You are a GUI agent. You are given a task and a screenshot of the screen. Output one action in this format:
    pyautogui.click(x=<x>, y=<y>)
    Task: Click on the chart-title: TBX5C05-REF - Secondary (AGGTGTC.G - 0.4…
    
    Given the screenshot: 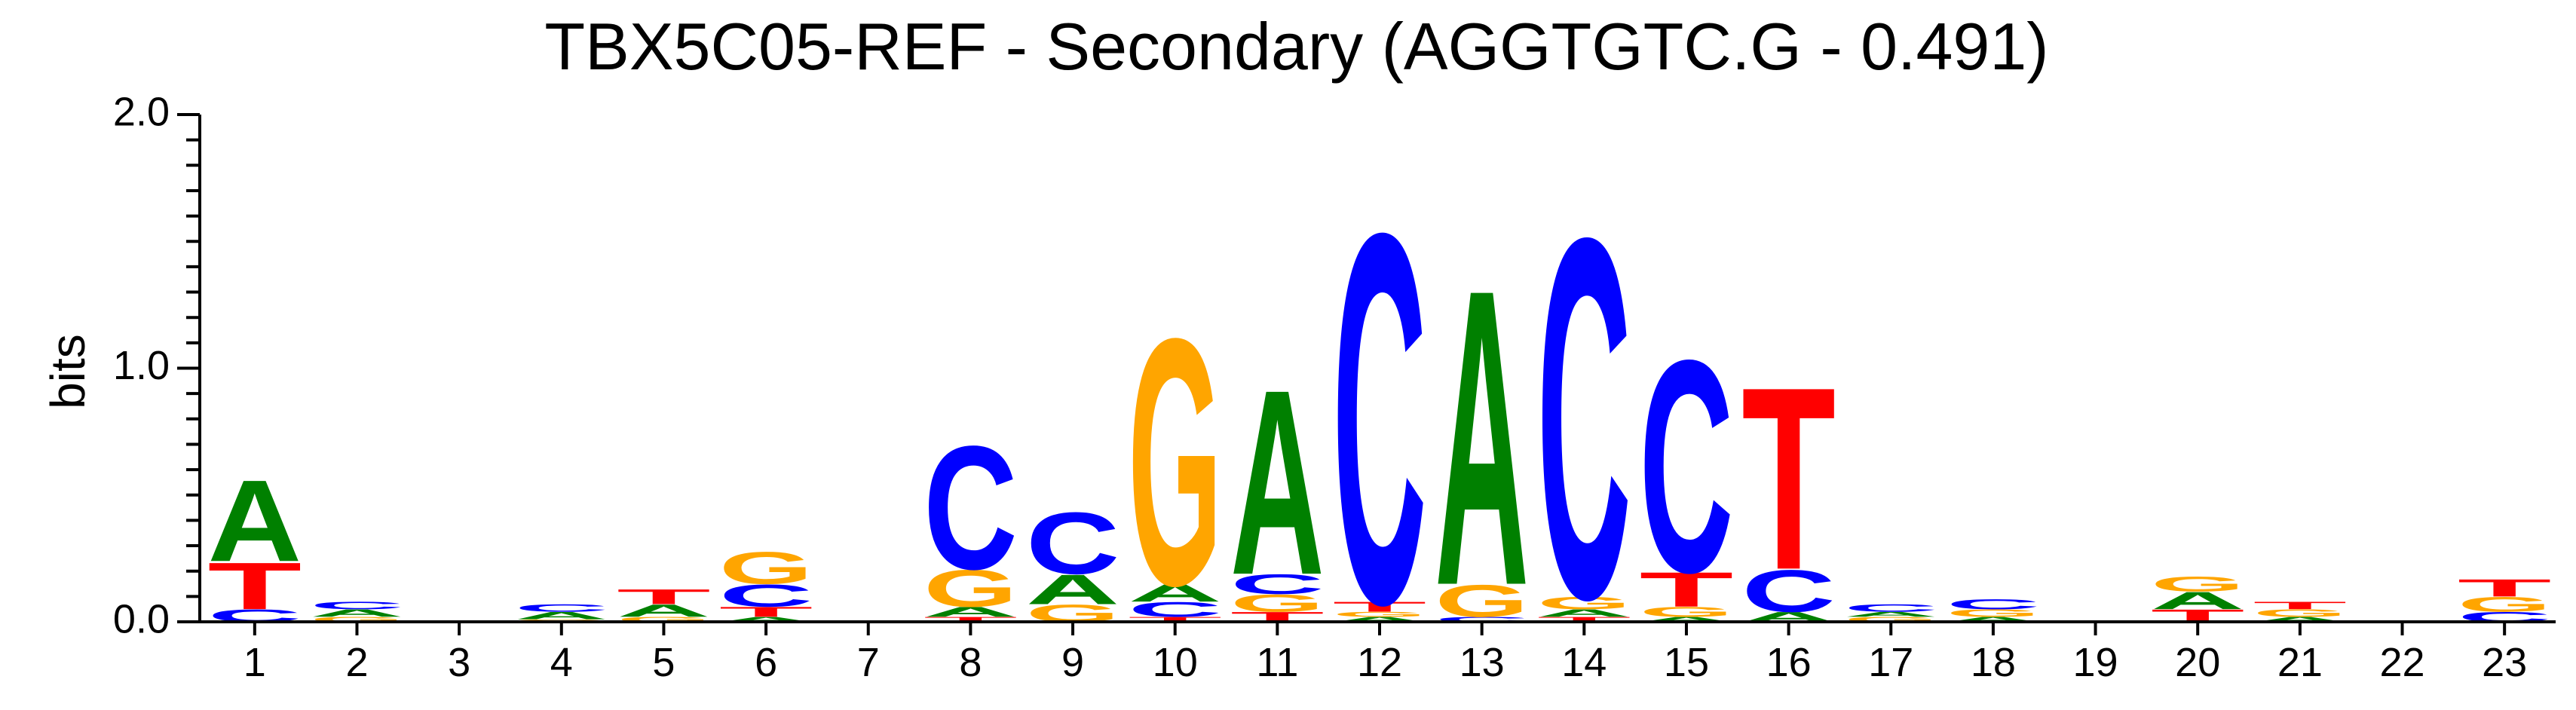 What is the action you would take?
    pyautogui.click(x=1296, y=47)
    